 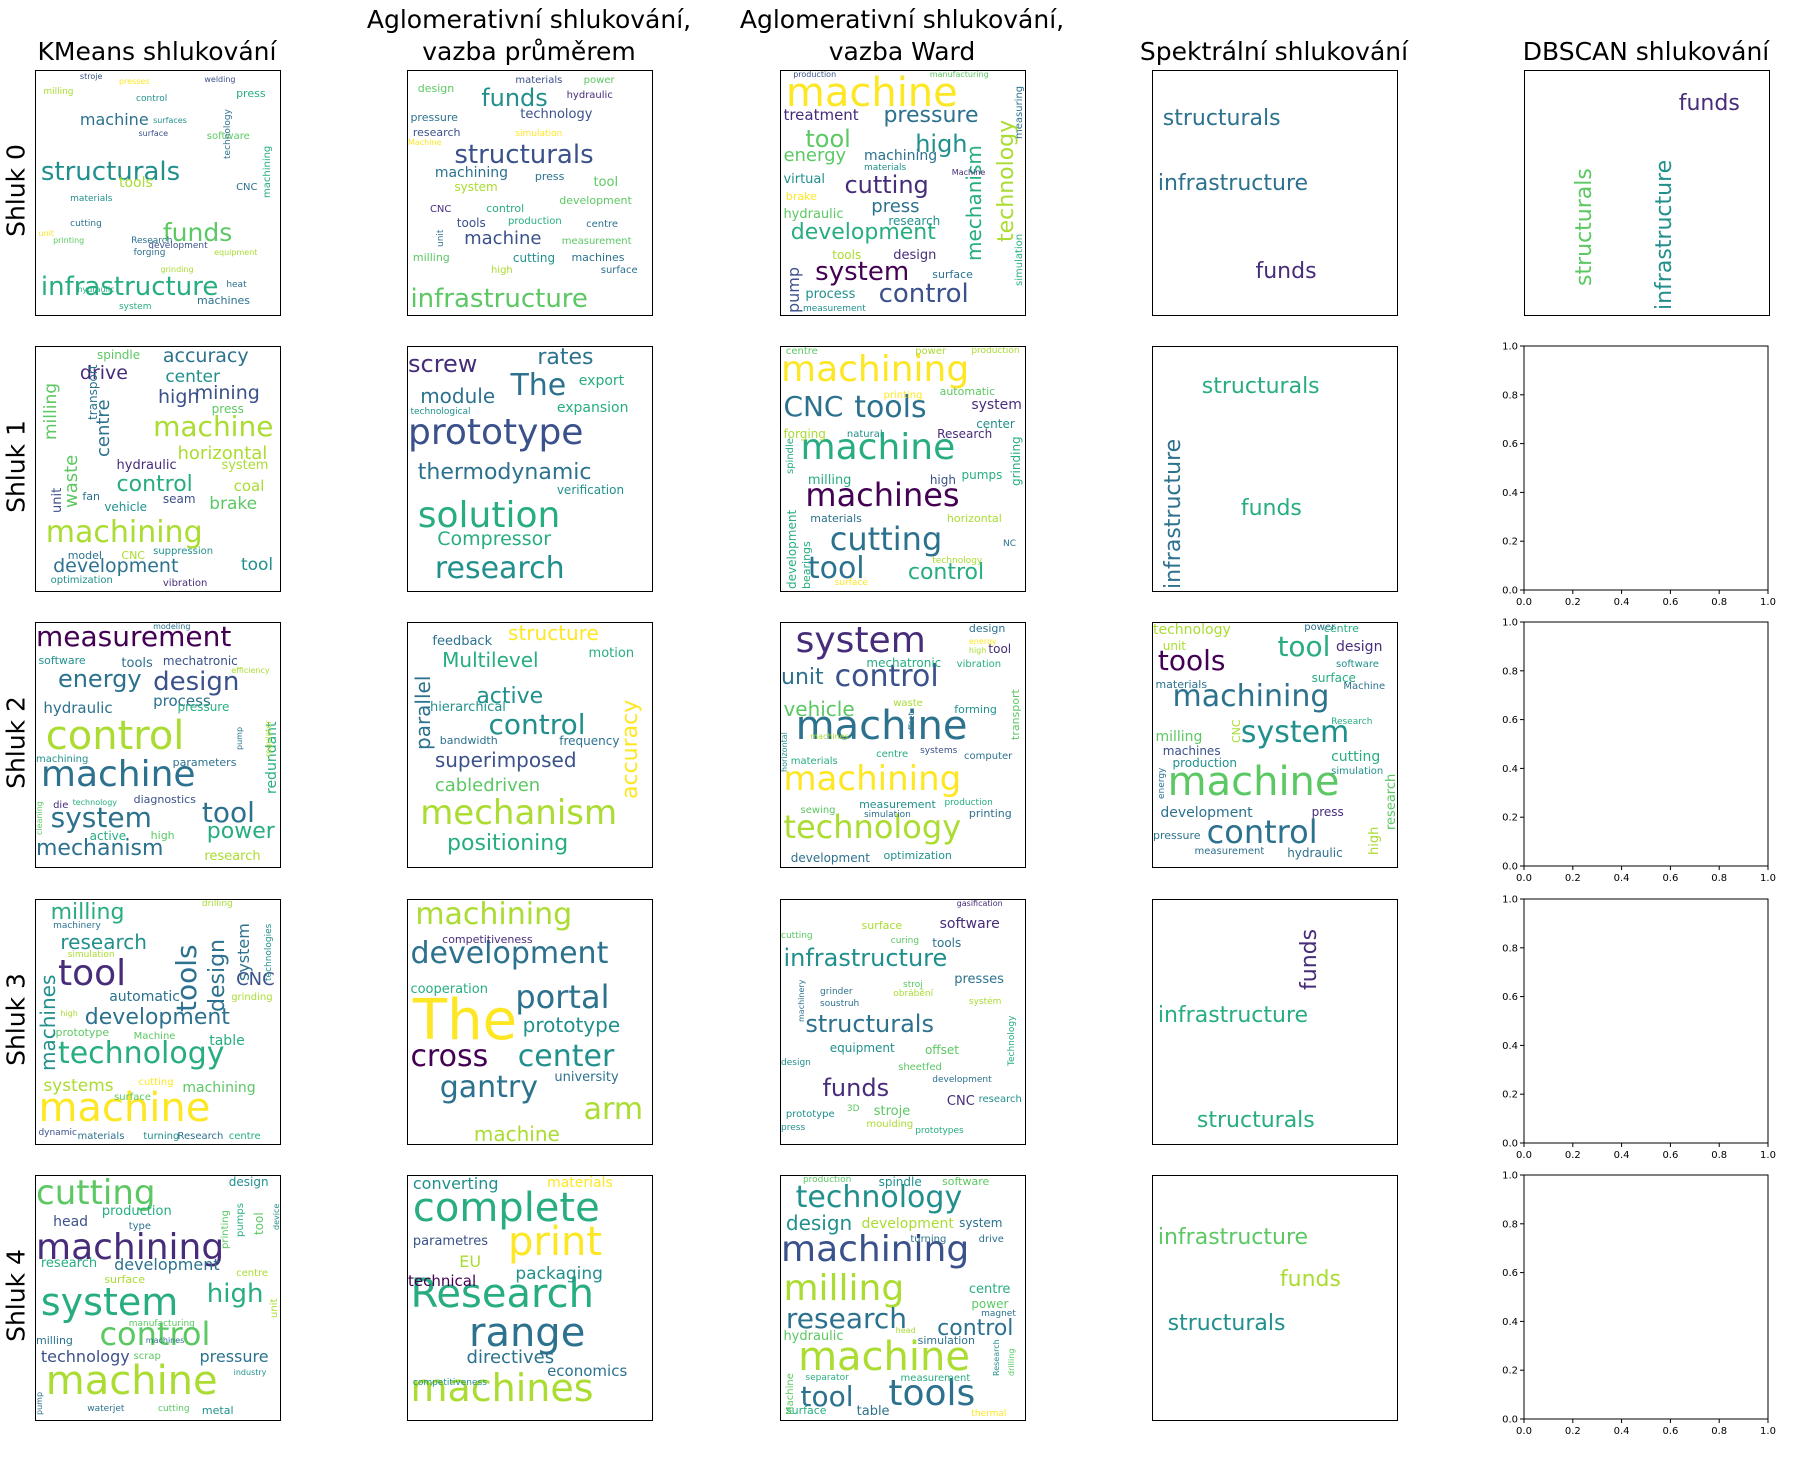 I want to click on cloud-word: optimization, so click(x=81, y=581).